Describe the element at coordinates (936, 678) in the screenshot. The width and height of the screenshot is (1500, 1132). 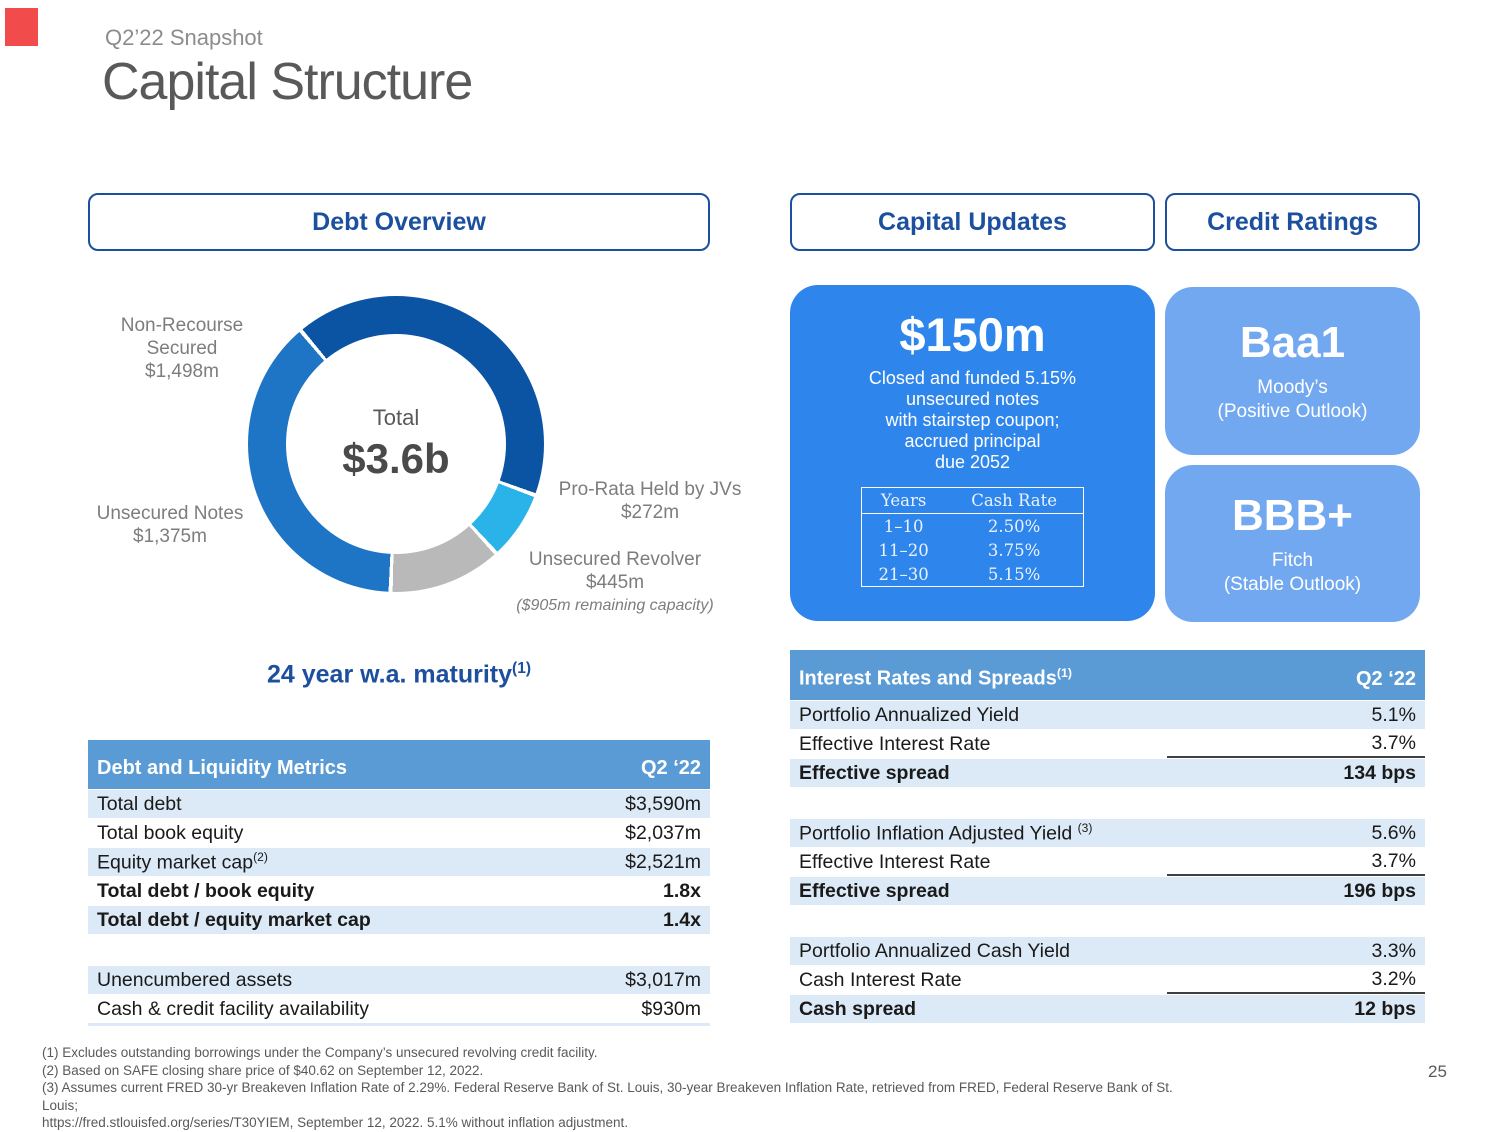
I see `rates-table-title: Interest Rates and Spreads(1)` at that location.